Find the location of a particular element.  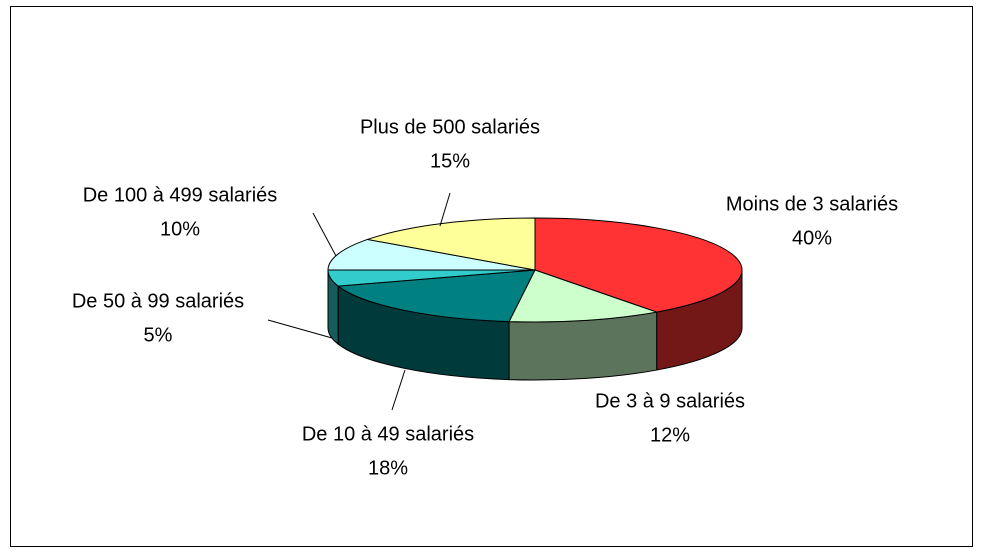

slice-value-label: 18% is located at coordinates (388, 468).